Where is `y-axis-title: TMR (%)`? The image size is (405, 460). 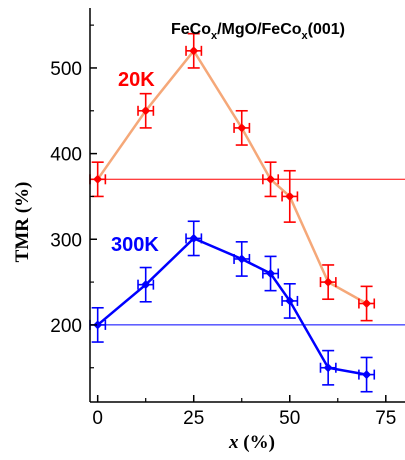
y-axis-title: TMR (%) is located at coordinates (22, 222).